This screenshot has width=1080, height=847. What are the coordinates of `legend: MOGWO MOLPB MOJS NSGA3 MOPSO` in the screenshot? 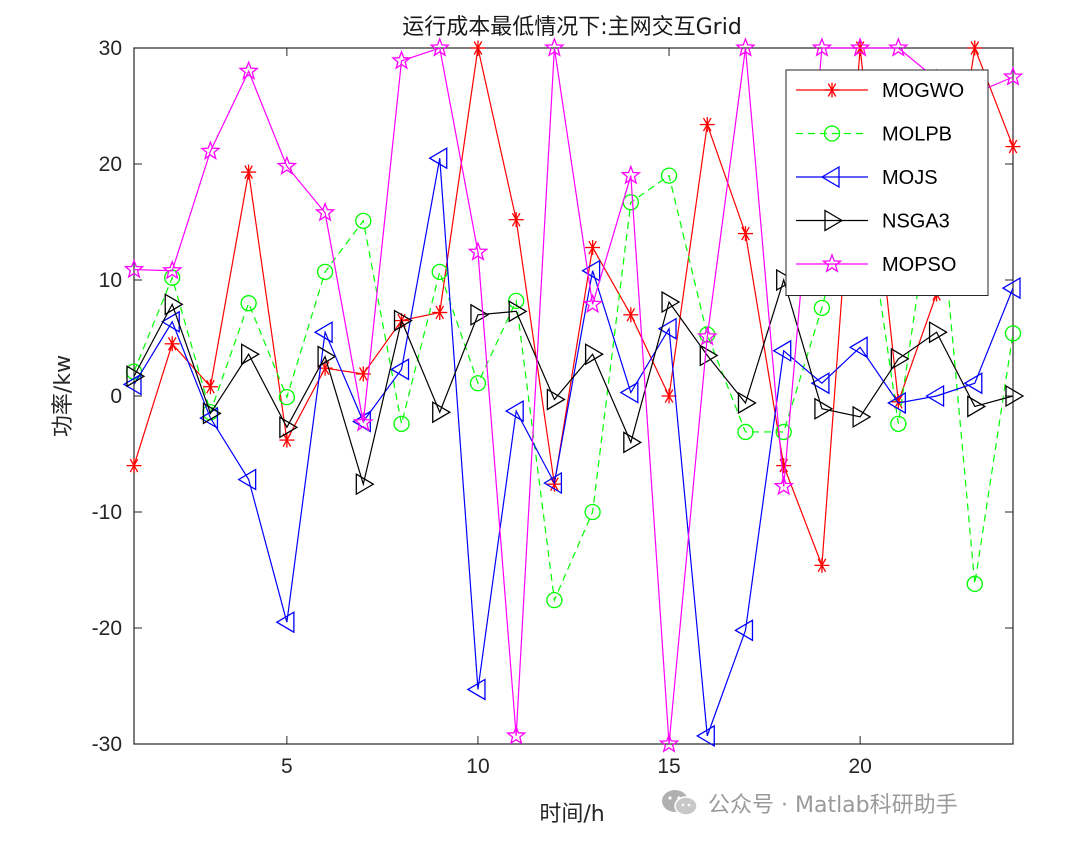 It's located at (887, 182).